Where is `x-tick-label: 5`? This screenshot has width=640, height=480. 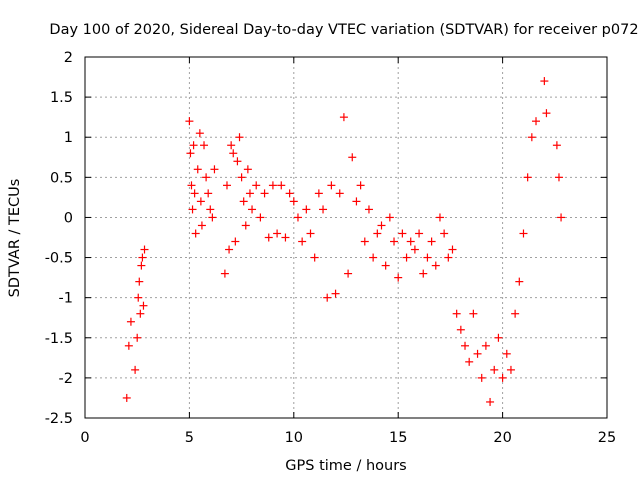 x-tick-label: 5 is located at coordinates (189, 438).